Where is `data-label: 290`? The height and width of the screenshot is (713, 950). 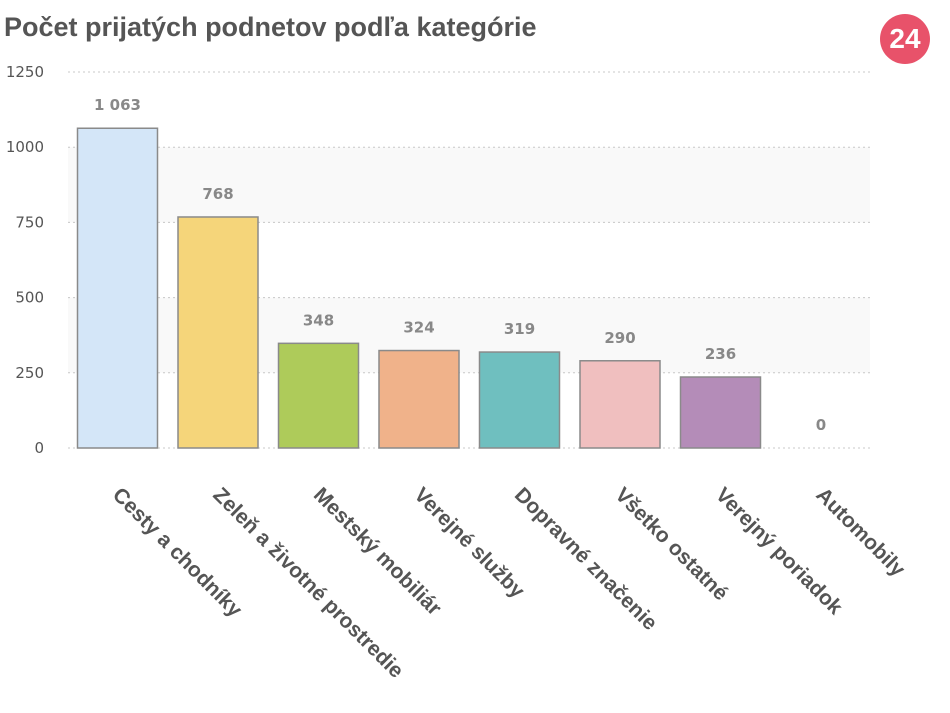 data-label: 290 is located at coordinates (619, 338).